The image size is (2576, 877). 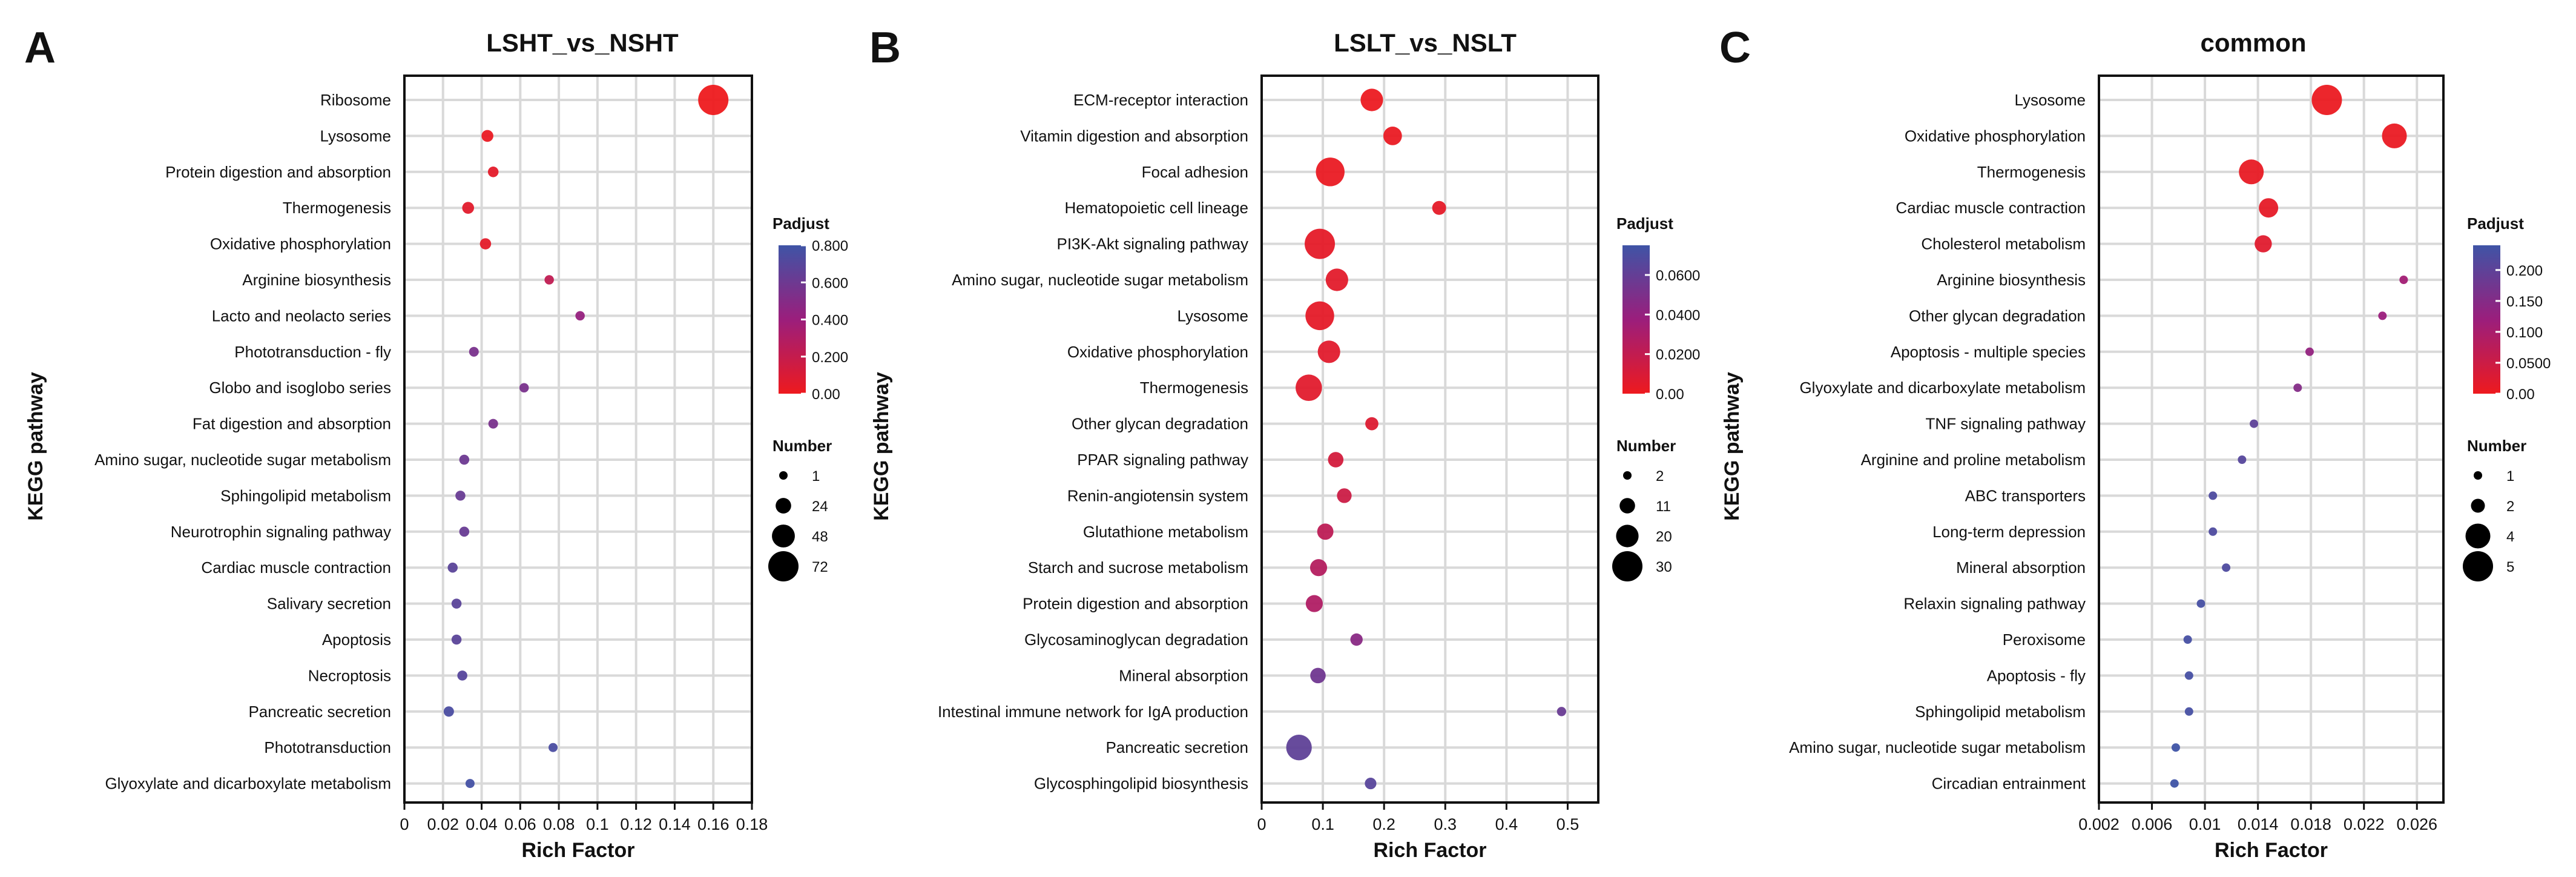 What do you see at coordinates (405, 824) in the screenshot?
I see `x-tick-label: 0` at bounding box center [405, 824].